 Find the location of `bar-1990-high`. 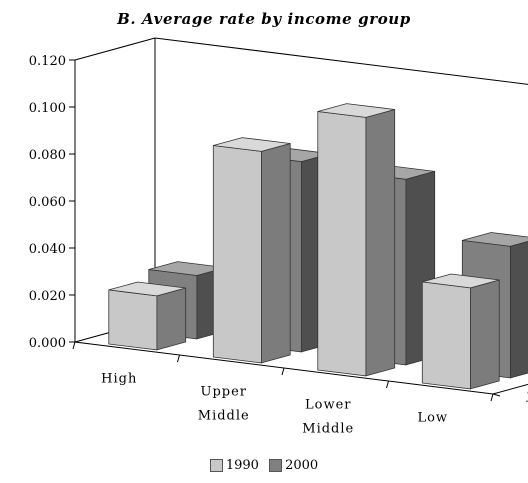

bar-1990-high is located at coordinates (147, 316).